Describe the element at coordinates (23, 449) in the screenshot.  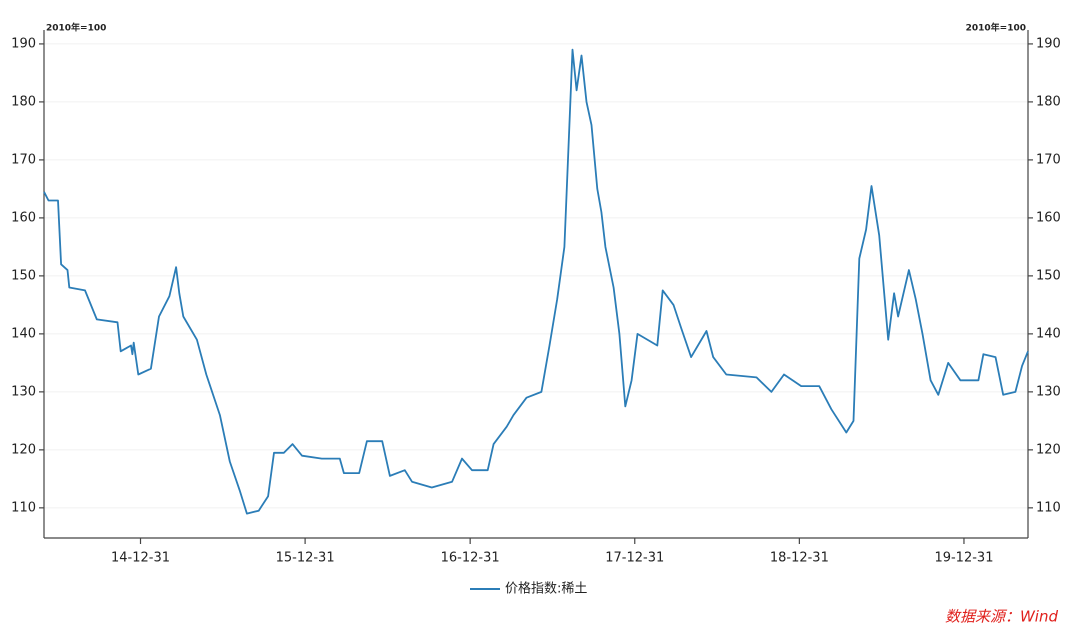
I see `y-tick-label: 120` at that location.